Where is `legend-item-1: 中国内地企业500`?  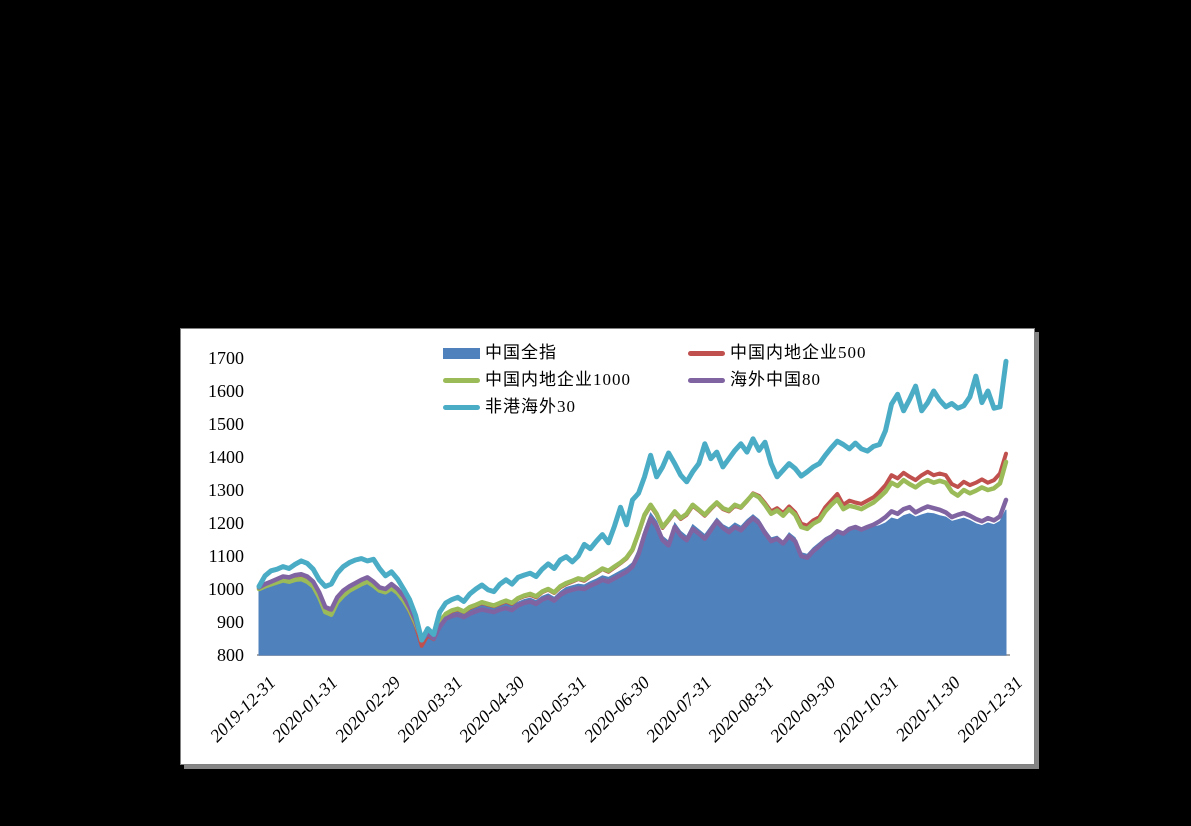
legend-item-1: 中国内地企业500 is located at coordinates (777, 353).